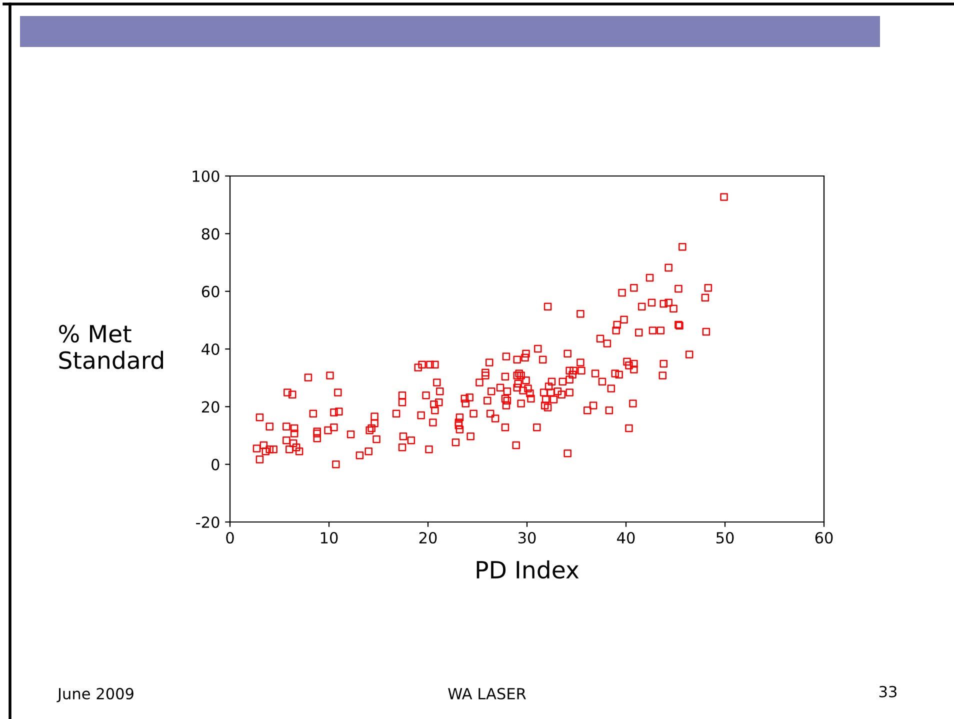  Describe the element at coordinates (230, 538) in the screenshot. I see `x-tick-label: 0` at that location.